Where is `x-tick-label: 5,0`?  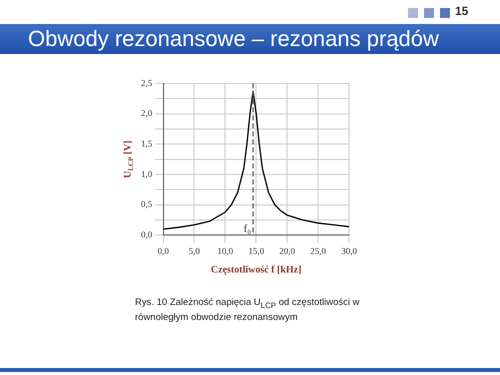 x-tick-label: 5,0 is located at coordinates (194, 251).